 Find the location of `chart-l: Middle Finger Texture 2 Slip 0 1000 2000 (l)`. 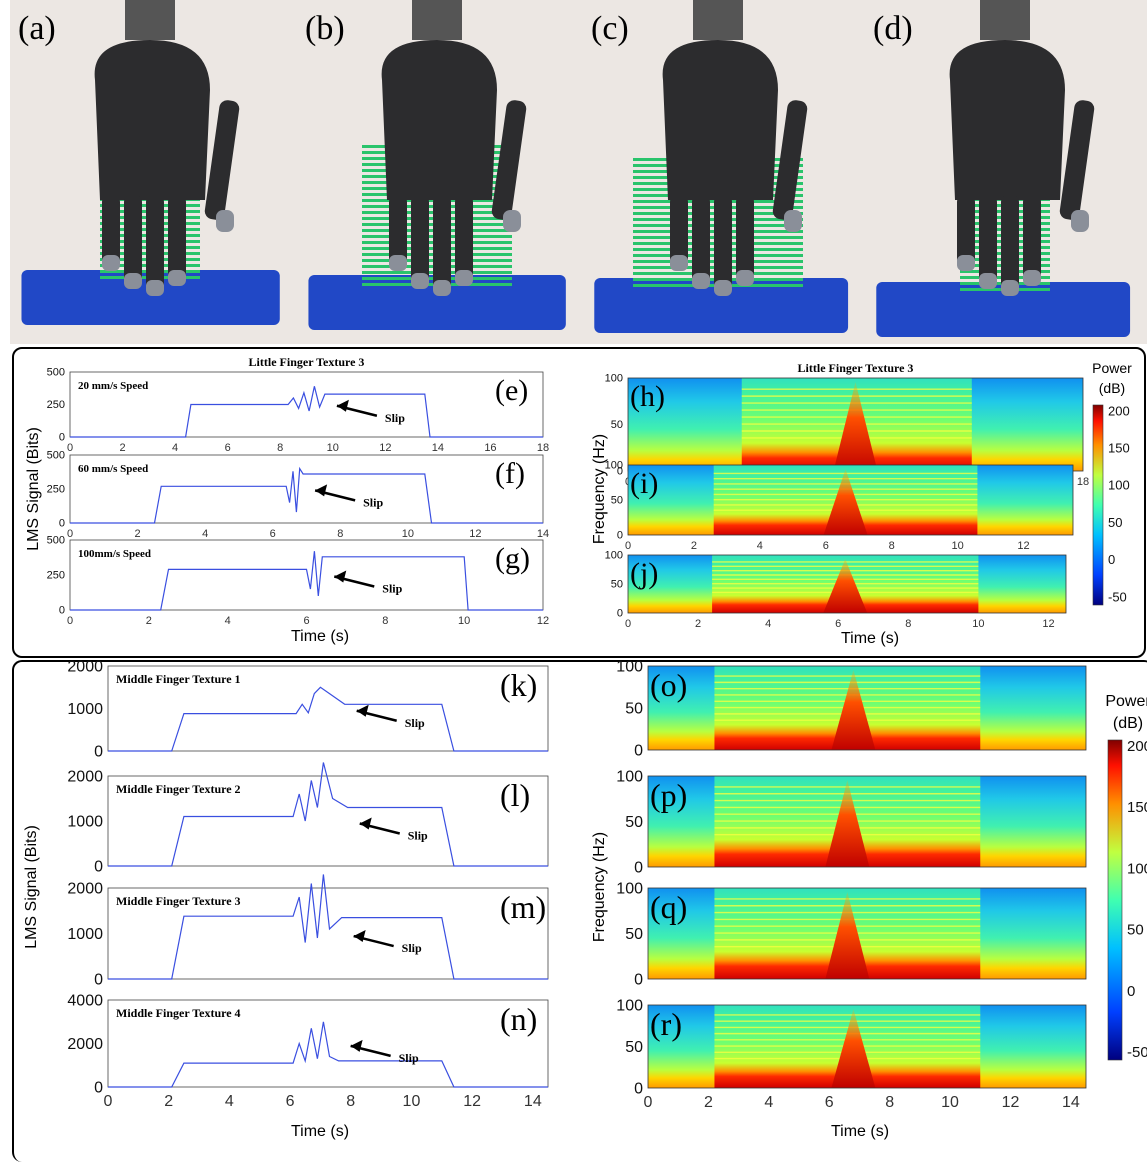

chart-l: Middle Finger Texture 2 Slip 0 1000 2000 (l) is located at coordinates (308, 818).